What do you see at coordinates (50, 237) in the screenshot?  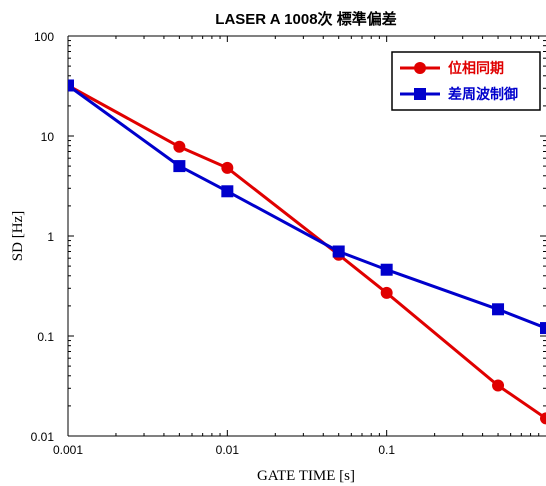 I see `y-tick-label: 1` at bounding box center [50, 237].